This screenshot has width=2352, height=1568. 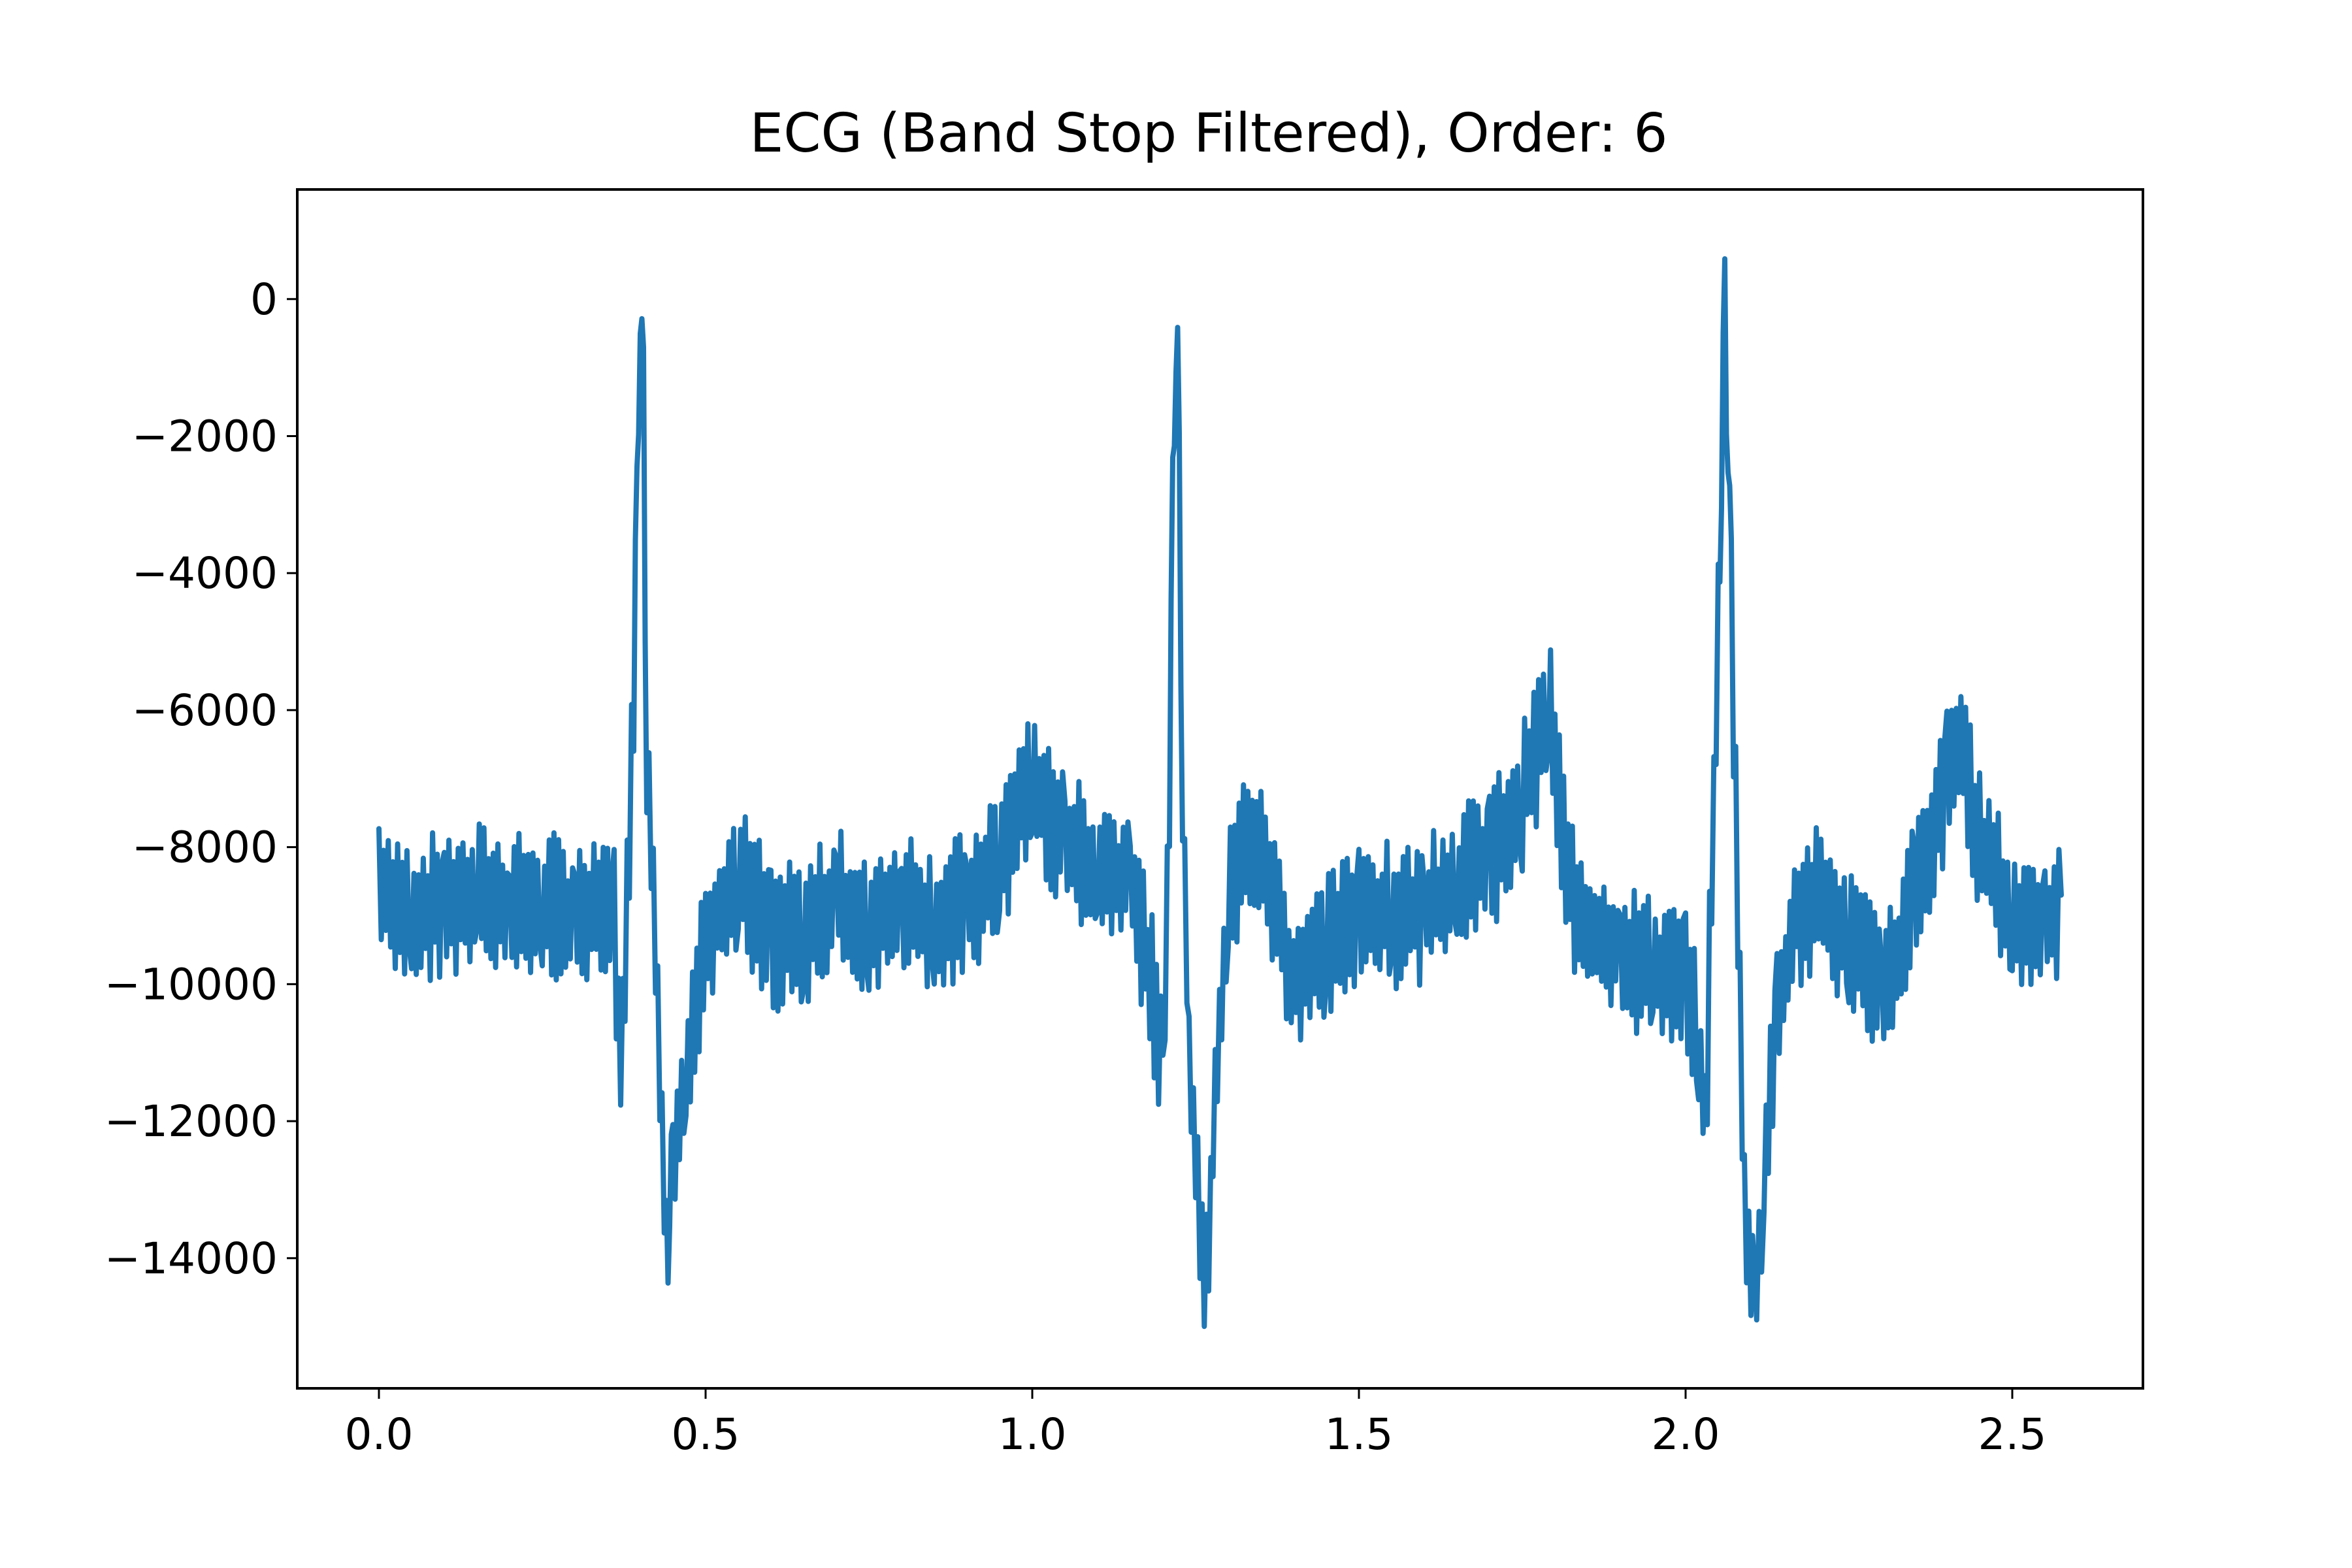 I want to click on y-tick-label: −8000, so click(x=205, y=848).